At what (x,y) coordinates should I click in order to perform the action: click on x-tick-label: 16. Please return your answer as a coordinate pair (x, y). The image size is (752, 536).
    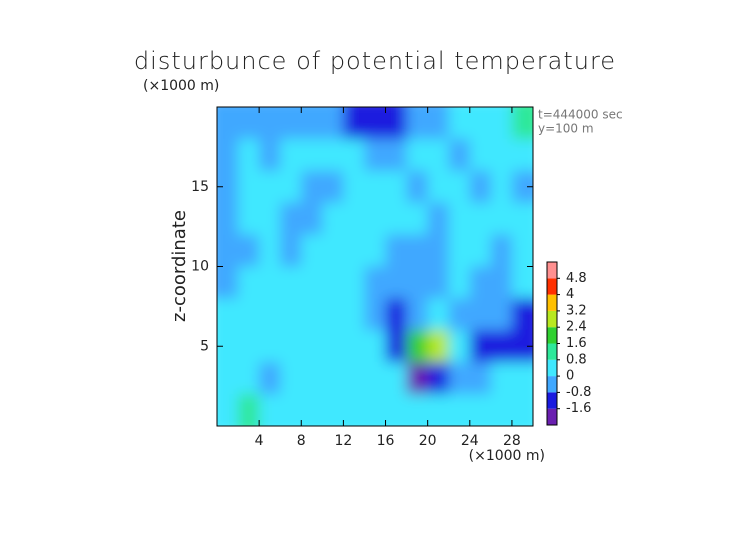
    Looking at the image, I should click on (386, 441).